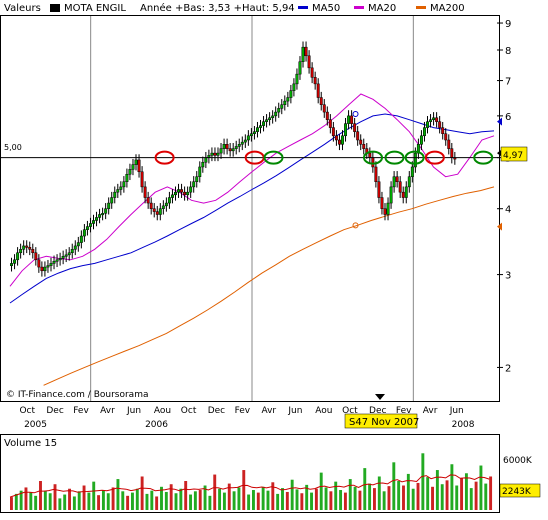 The width and height of the screenshot is (548, 520). I want to click on y-tick-label-5: 7, so click(508, 82).